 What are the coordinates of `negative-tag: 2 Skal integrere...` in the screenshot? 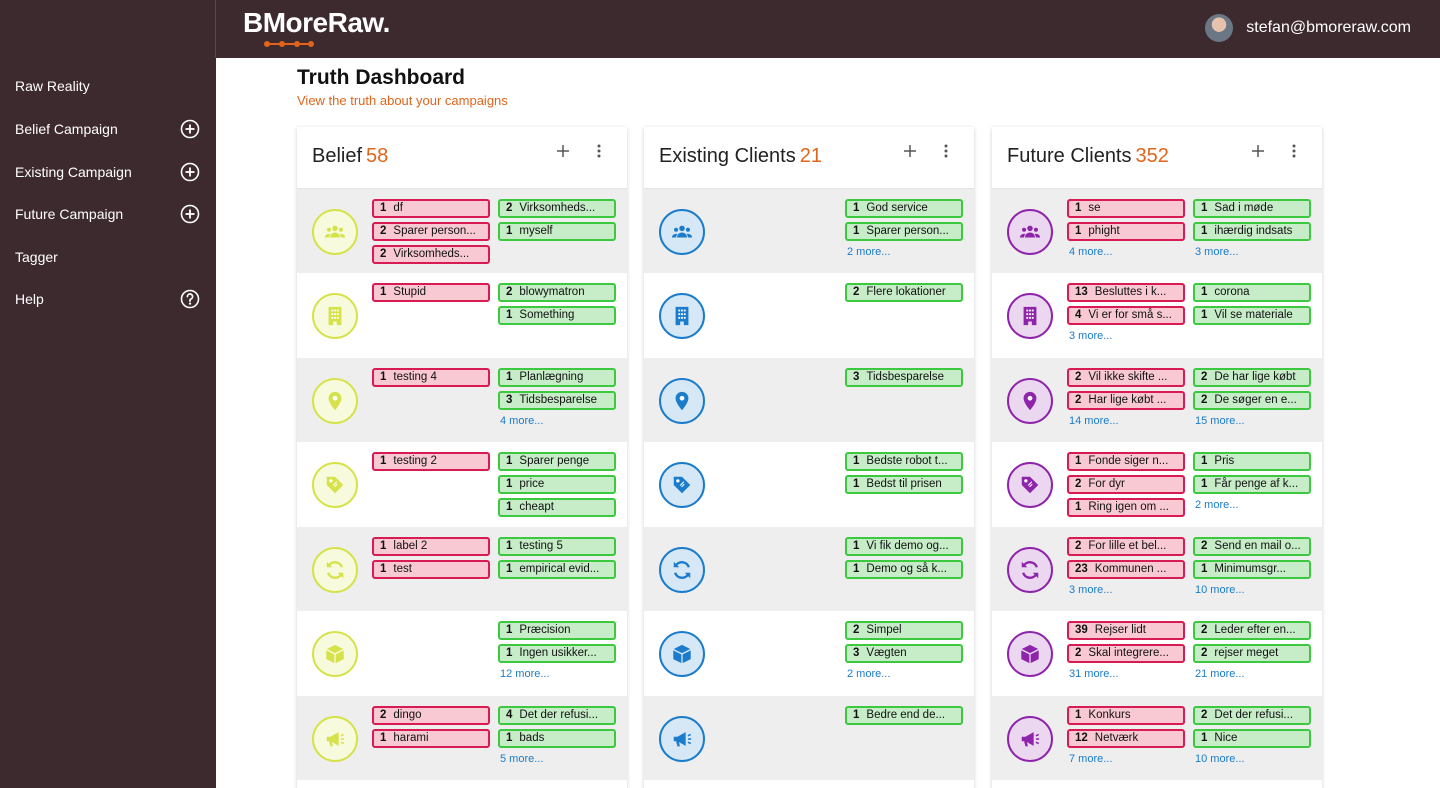 It's located at (1126, 653).